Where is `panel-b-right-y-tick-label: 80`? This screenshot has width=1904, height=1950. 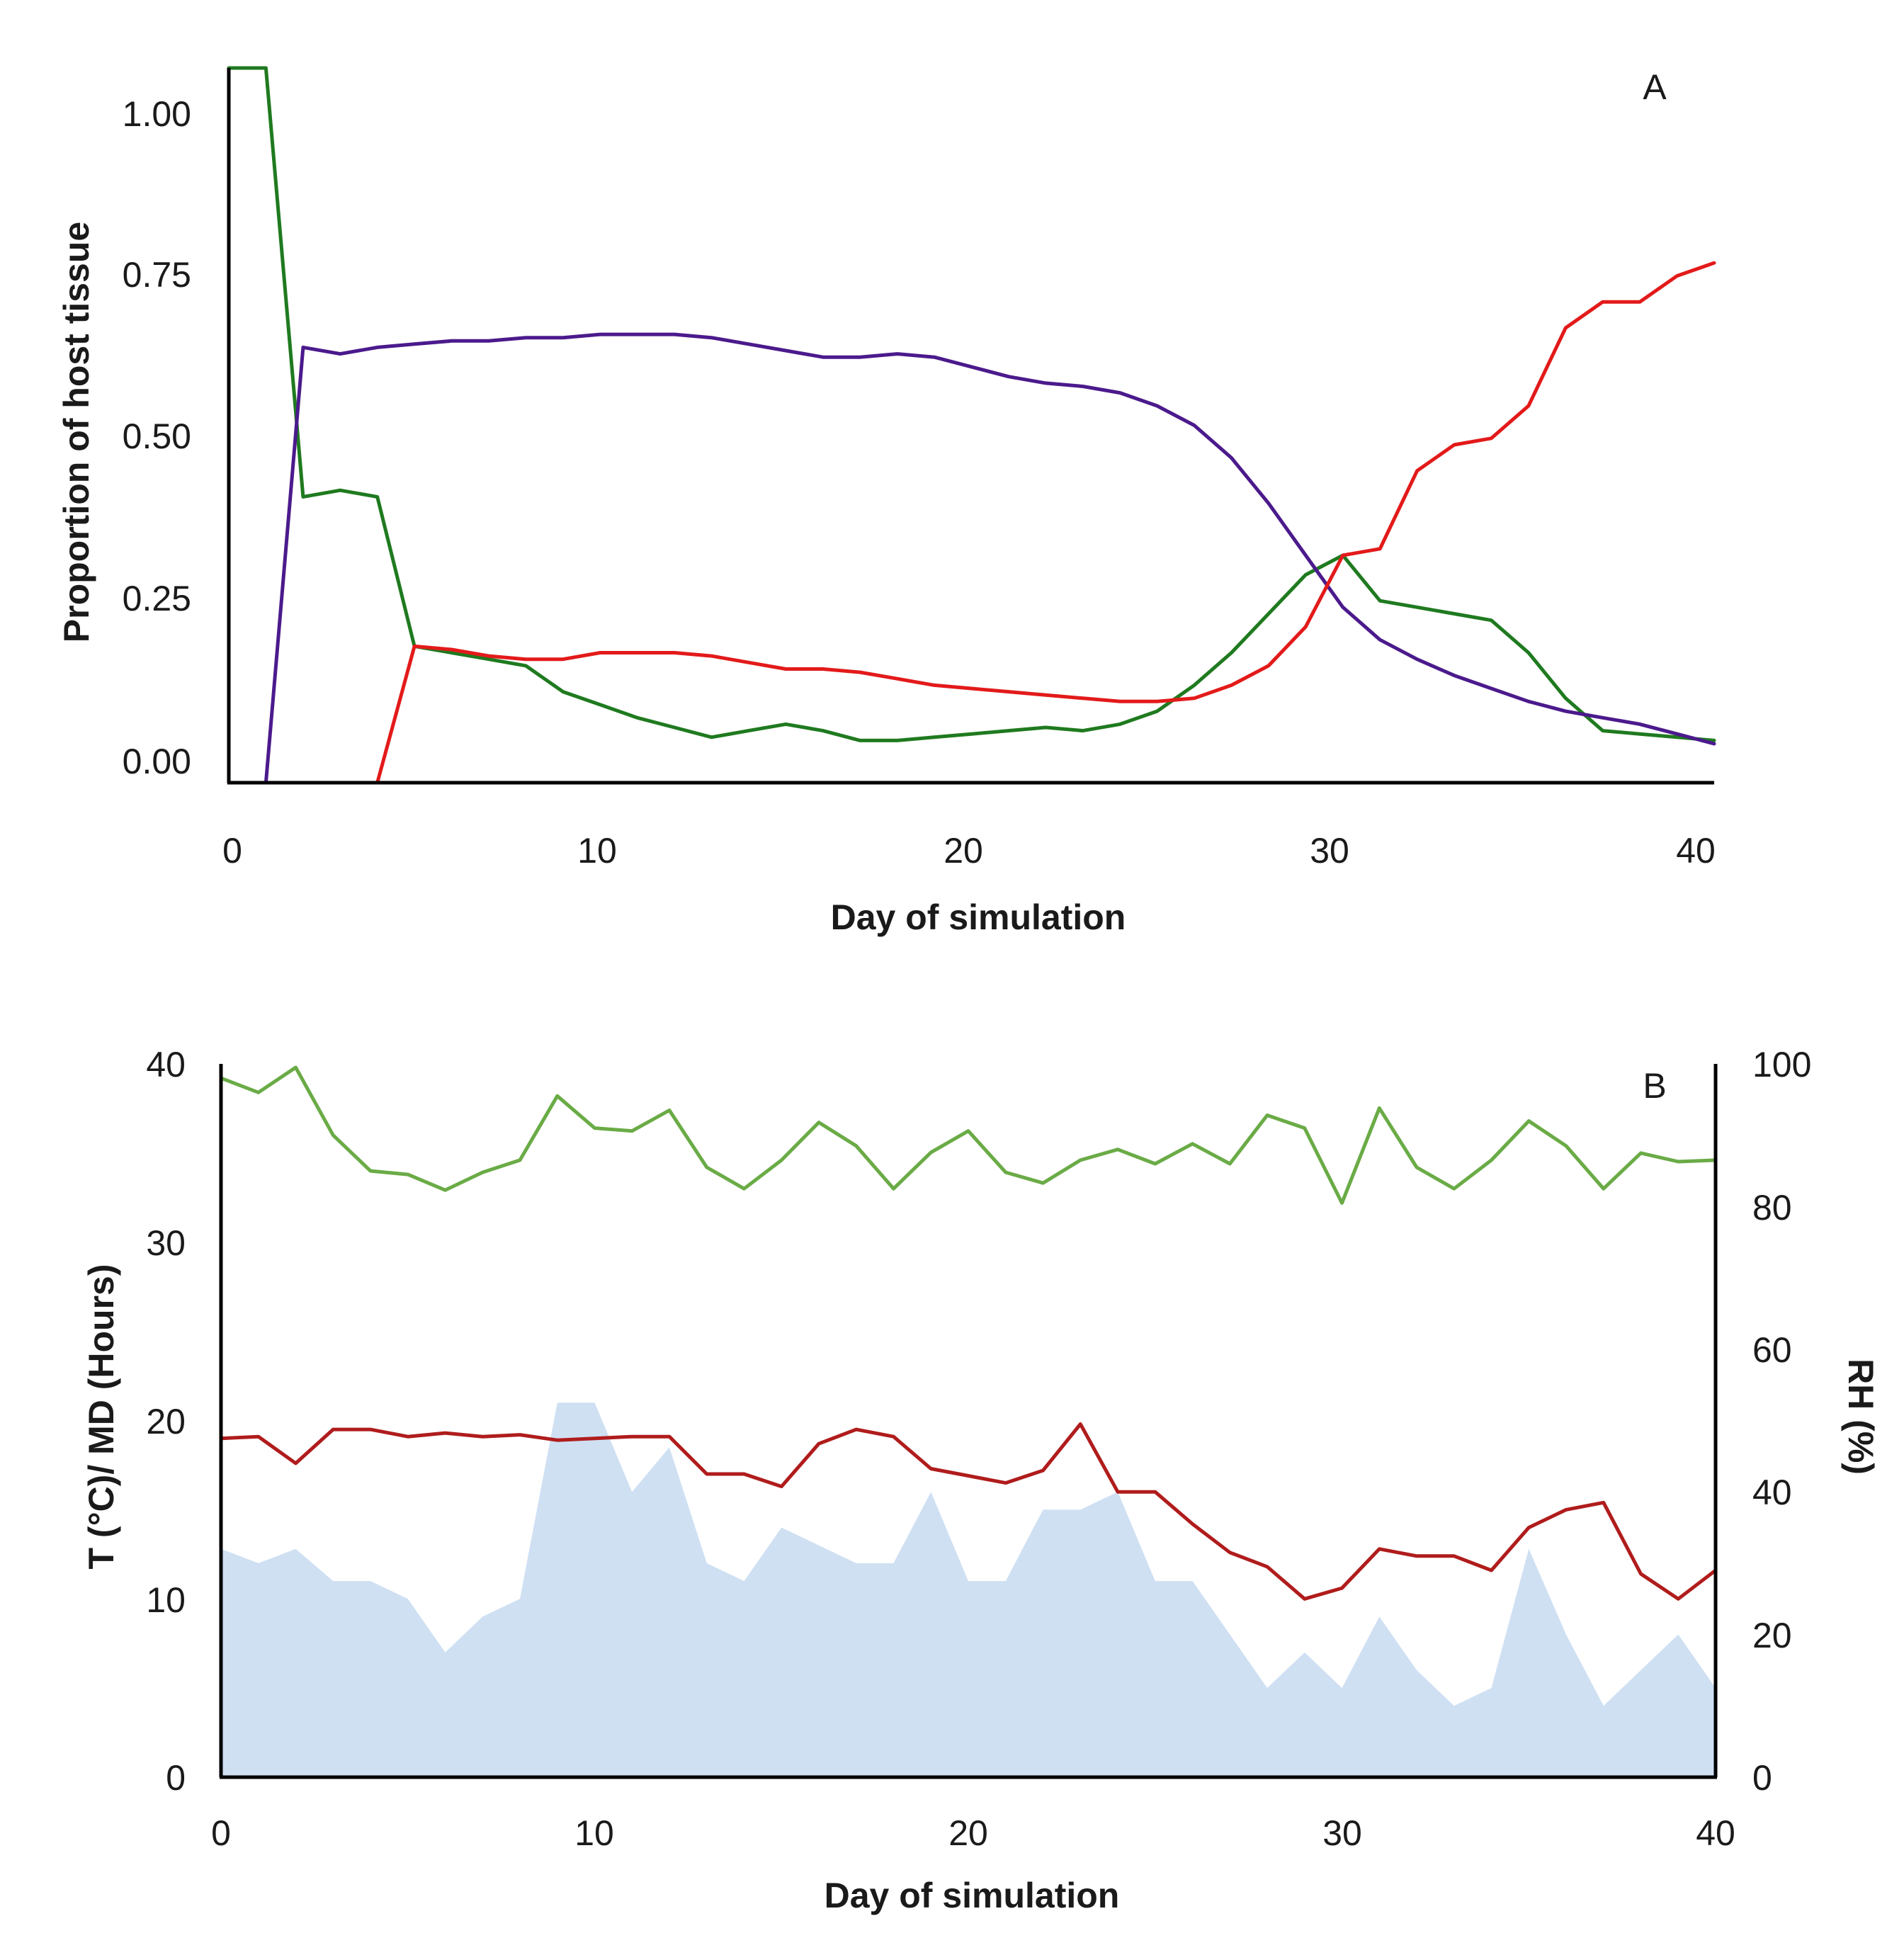
panel-b-right-y-tick-label: 80 is located at coordinates (1772, 1208).